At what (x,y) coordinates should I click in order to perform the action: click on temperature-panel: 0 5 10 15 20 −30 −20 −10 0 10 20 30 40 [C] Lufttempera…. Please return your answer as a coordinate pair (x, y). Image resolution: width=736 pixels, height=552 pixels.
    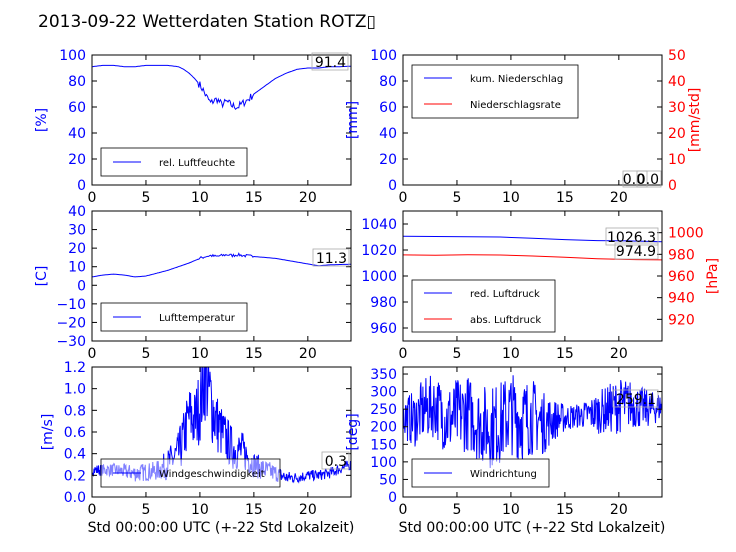
    Looking at the image, I should click on (193, 283).